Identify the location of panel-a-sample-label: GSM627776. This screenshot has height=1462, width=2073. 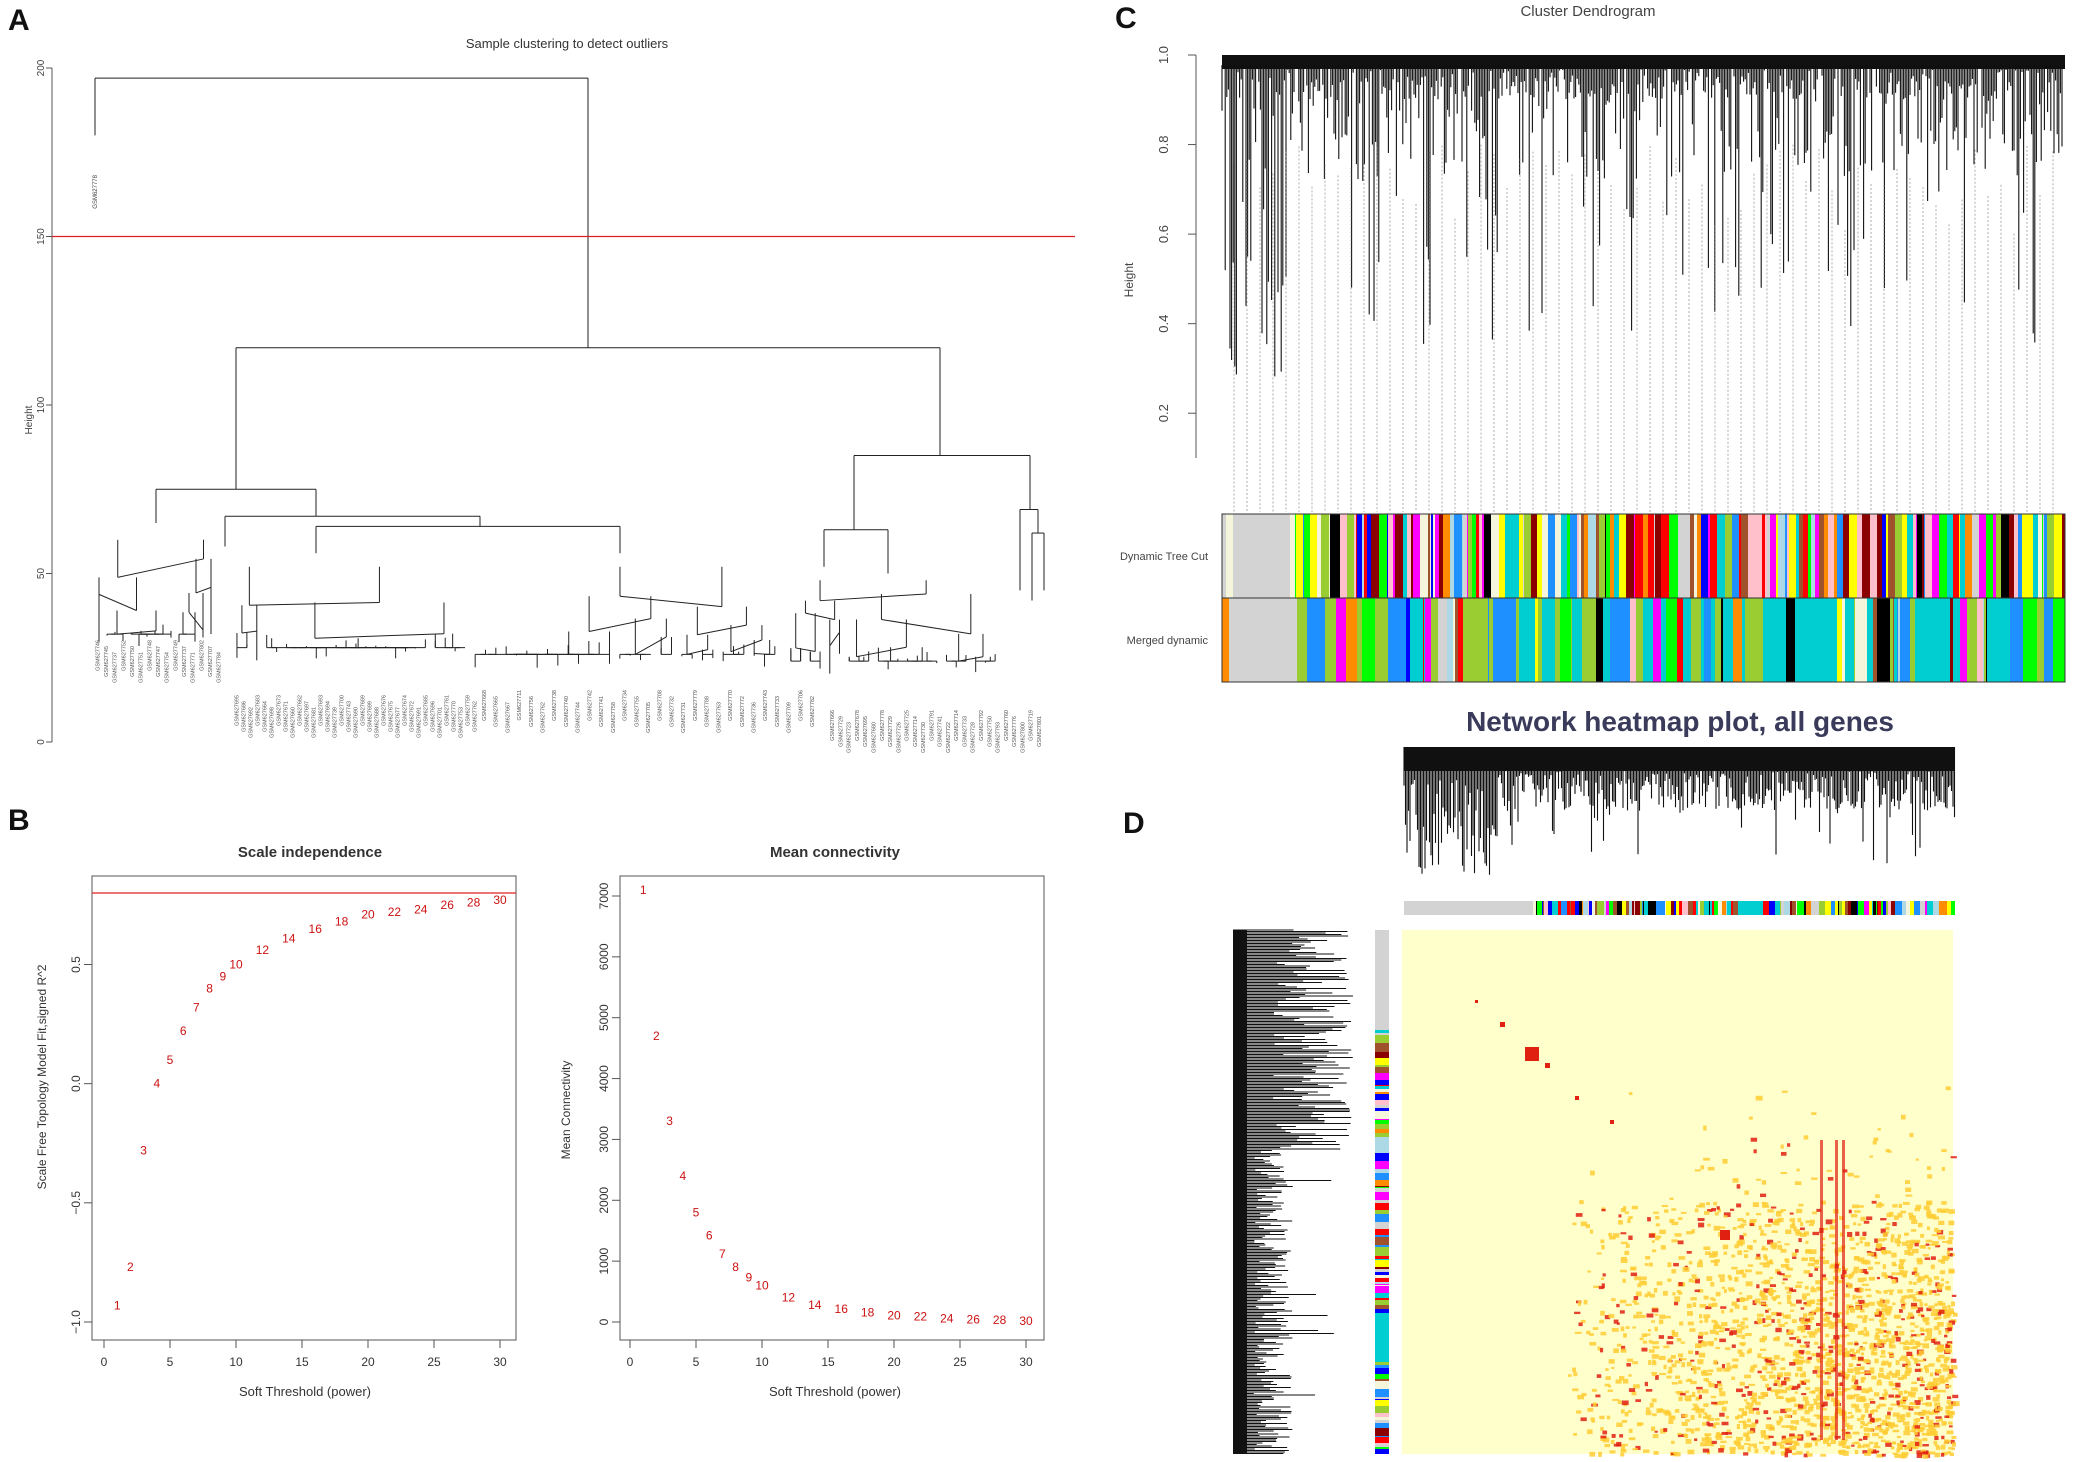
(1015, 731).